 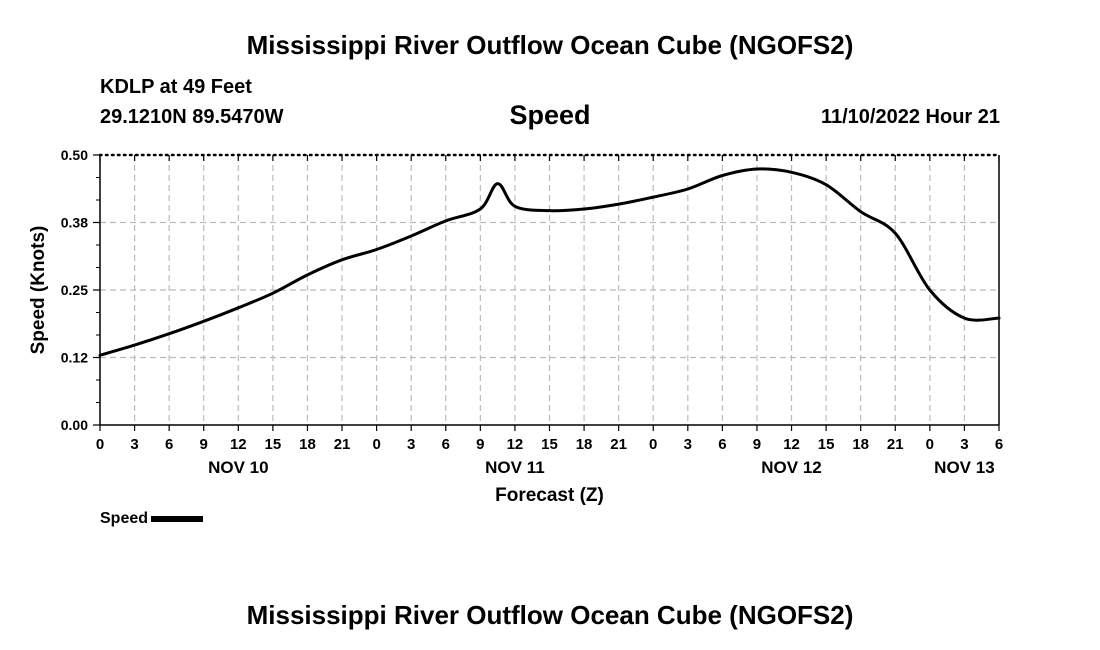 What do you see at coordinates (74, 290) in the screenshot?
I see `y-tick-label: 0.25` at bounding box center [74, 290].